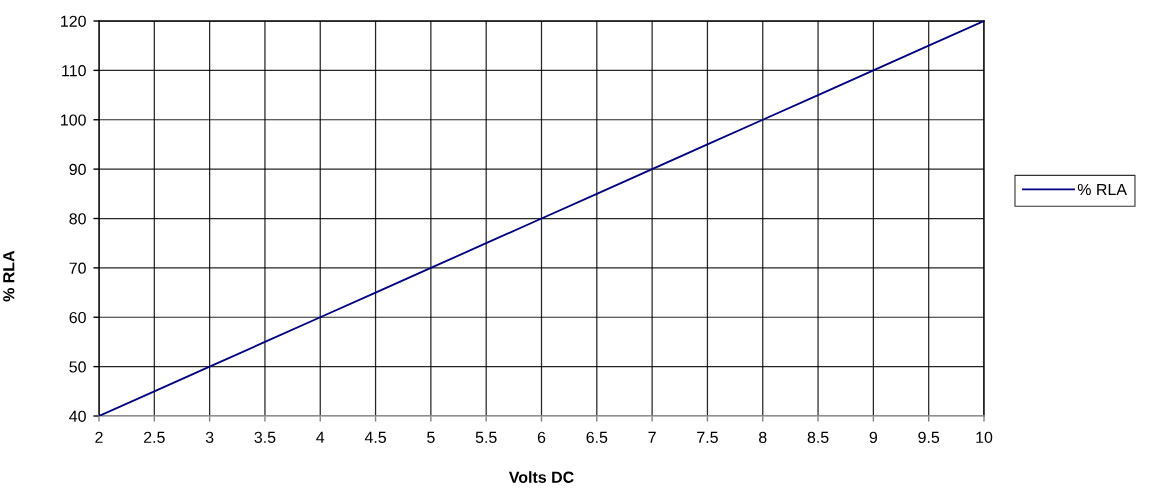 The width and height of the screenshot is (1163, 500). I want to click on x-tick-label: 7.5, so click(707, 437).